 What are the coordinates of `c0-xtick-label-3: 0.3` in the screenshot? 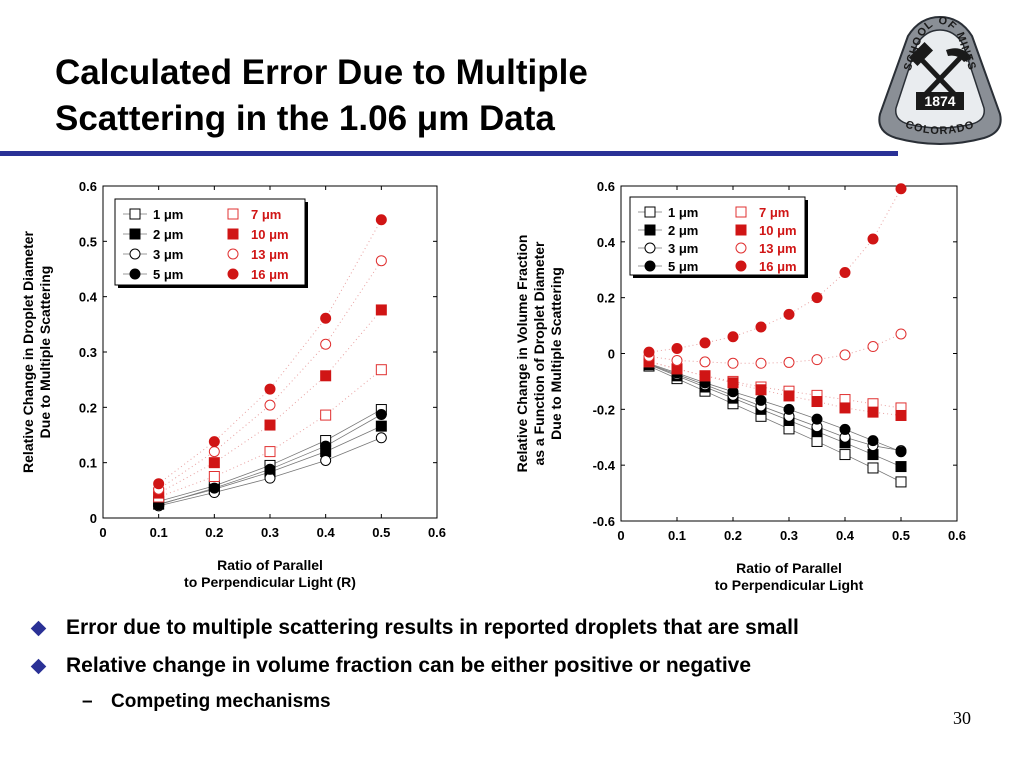 It's located at (270, 532).